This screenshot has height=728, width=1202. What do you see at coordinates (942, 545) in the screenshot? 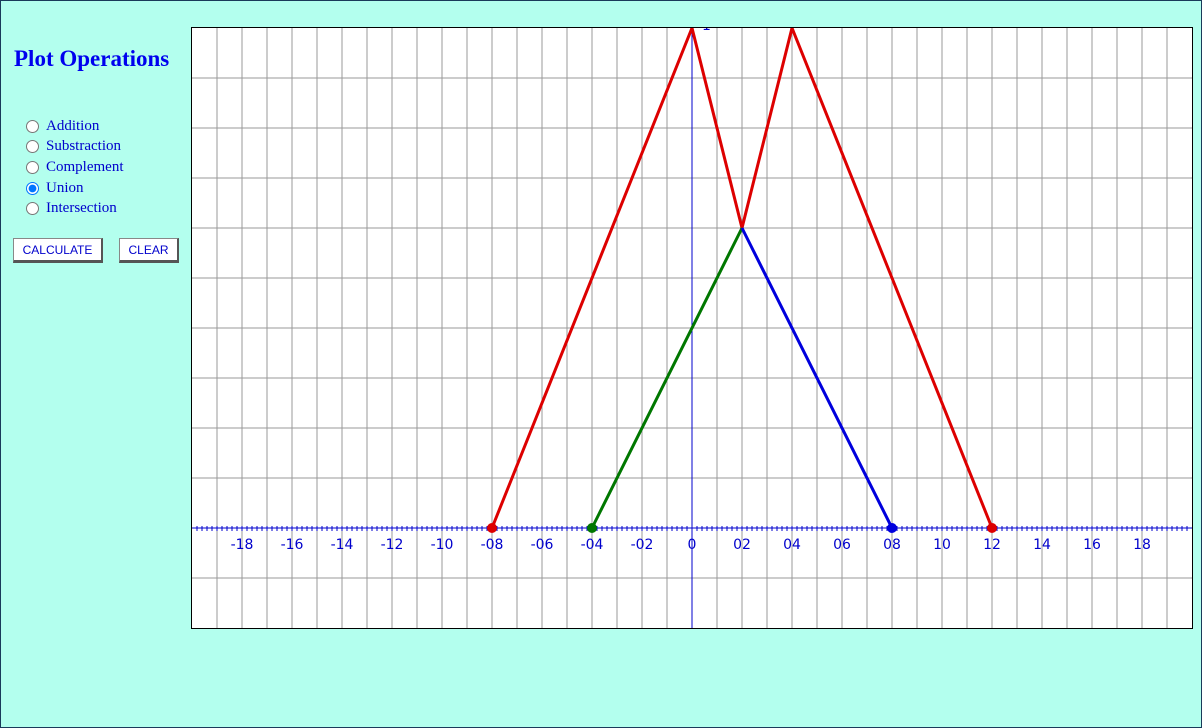
I see `x-tick-label: 10` at bounding box center [942, 545].